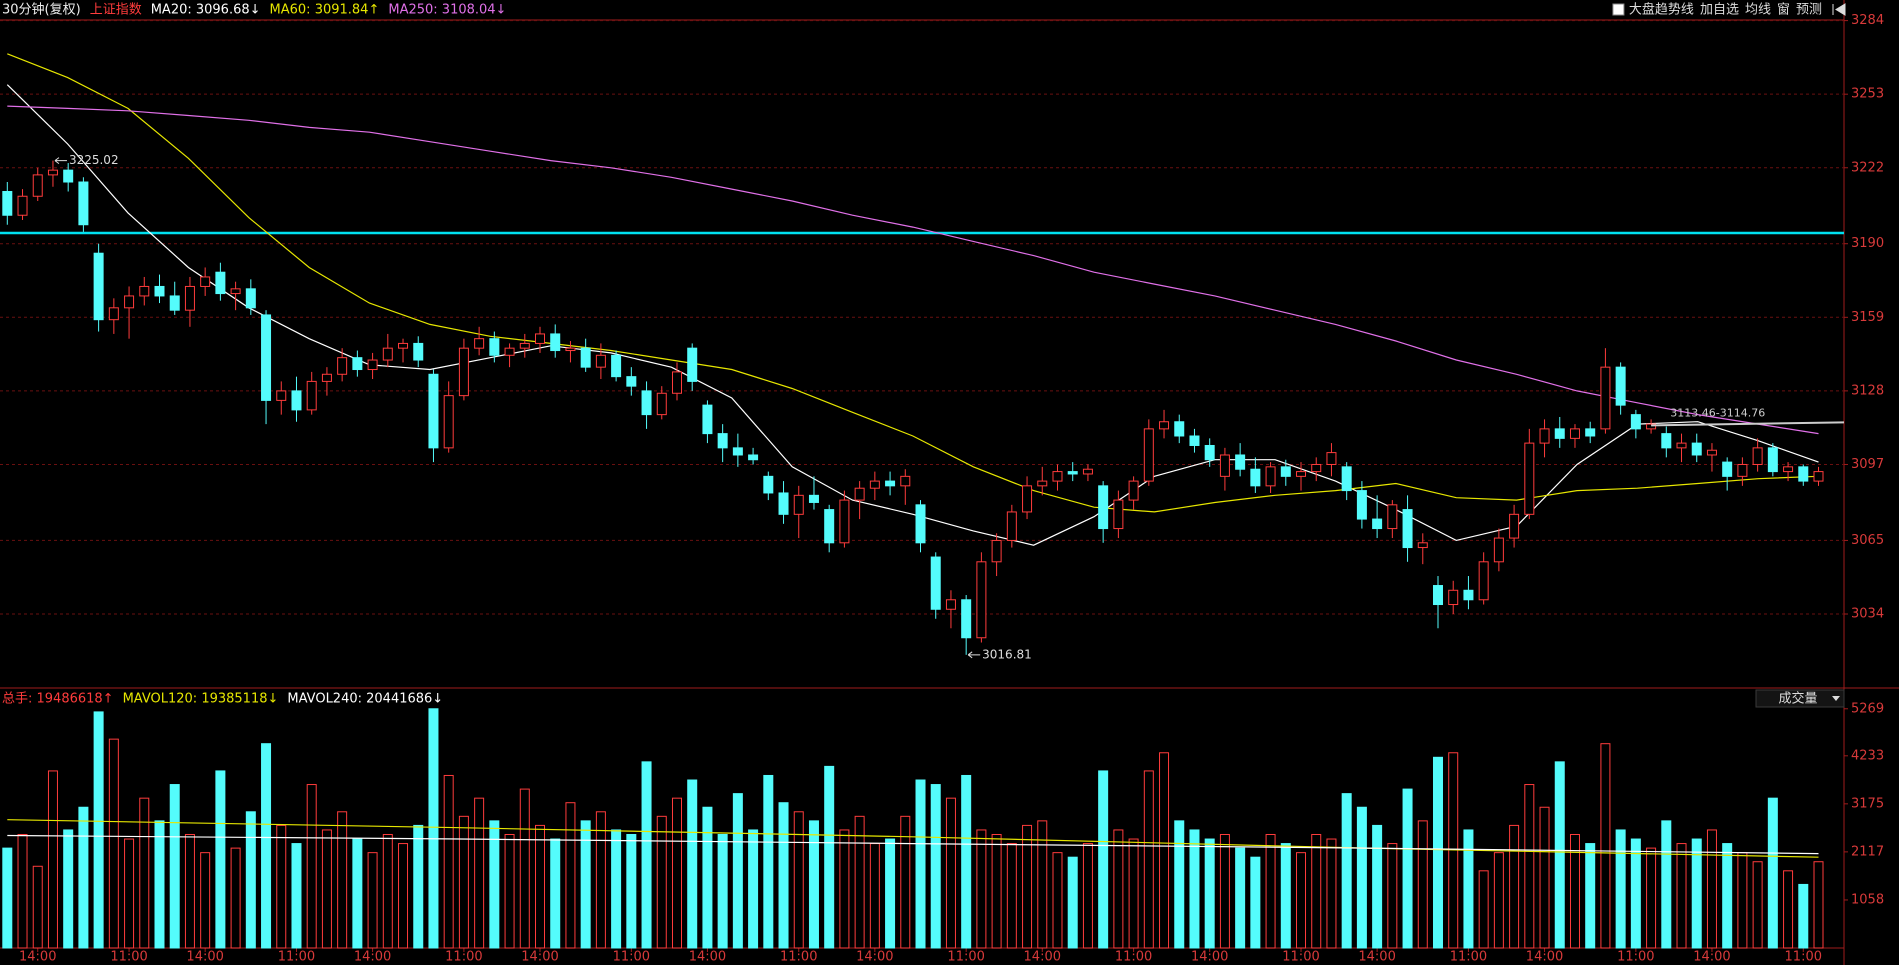 This screenshot has width=1899, height=965. Describe the element at coordinates (1839, 9) in the screenshot. I see `collapse-icon` at that location.